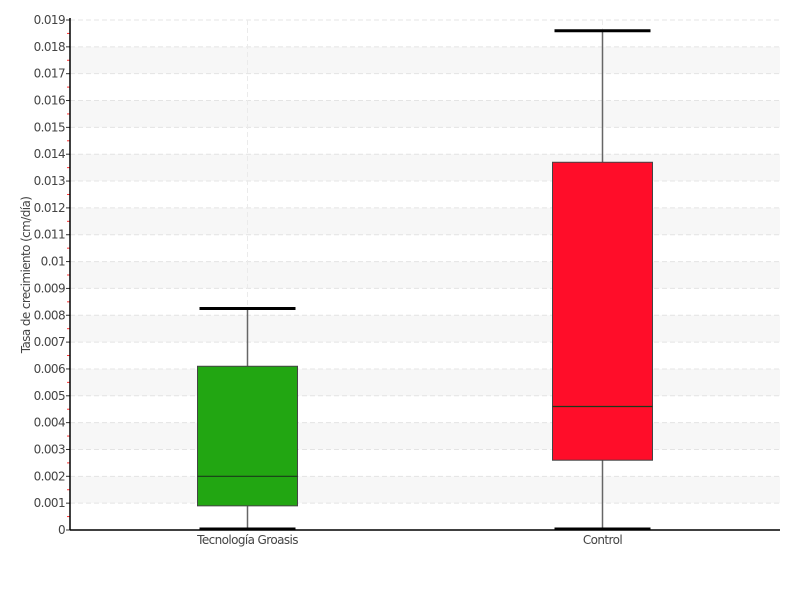 The width and height of the screenshot is (800, 604). Describe the element at coordinates (602, 540) in the screenshot. I see `x-tick-label: Control` at that location.